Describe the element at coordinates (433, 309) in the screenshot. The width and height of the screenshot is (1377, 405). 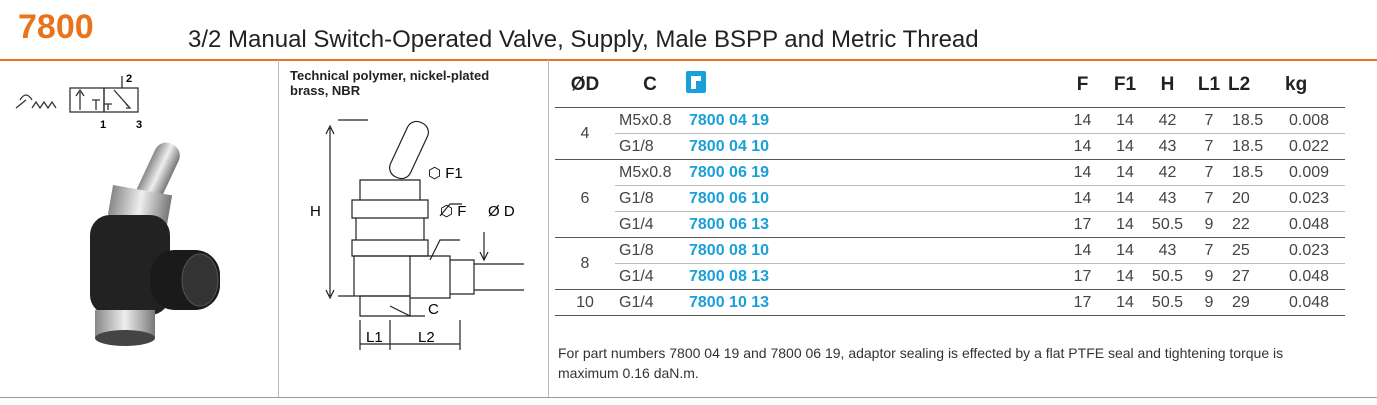
I see `dimension-label: C` at that location.